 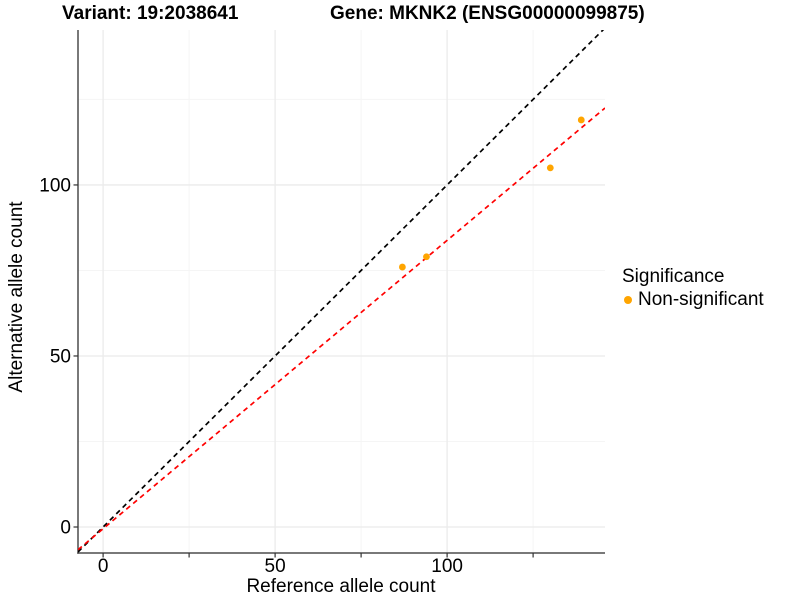 I want to click on plot-title-gene: Gene: MKNK2 (ENSG00000099875), so click(x=487, y=13).